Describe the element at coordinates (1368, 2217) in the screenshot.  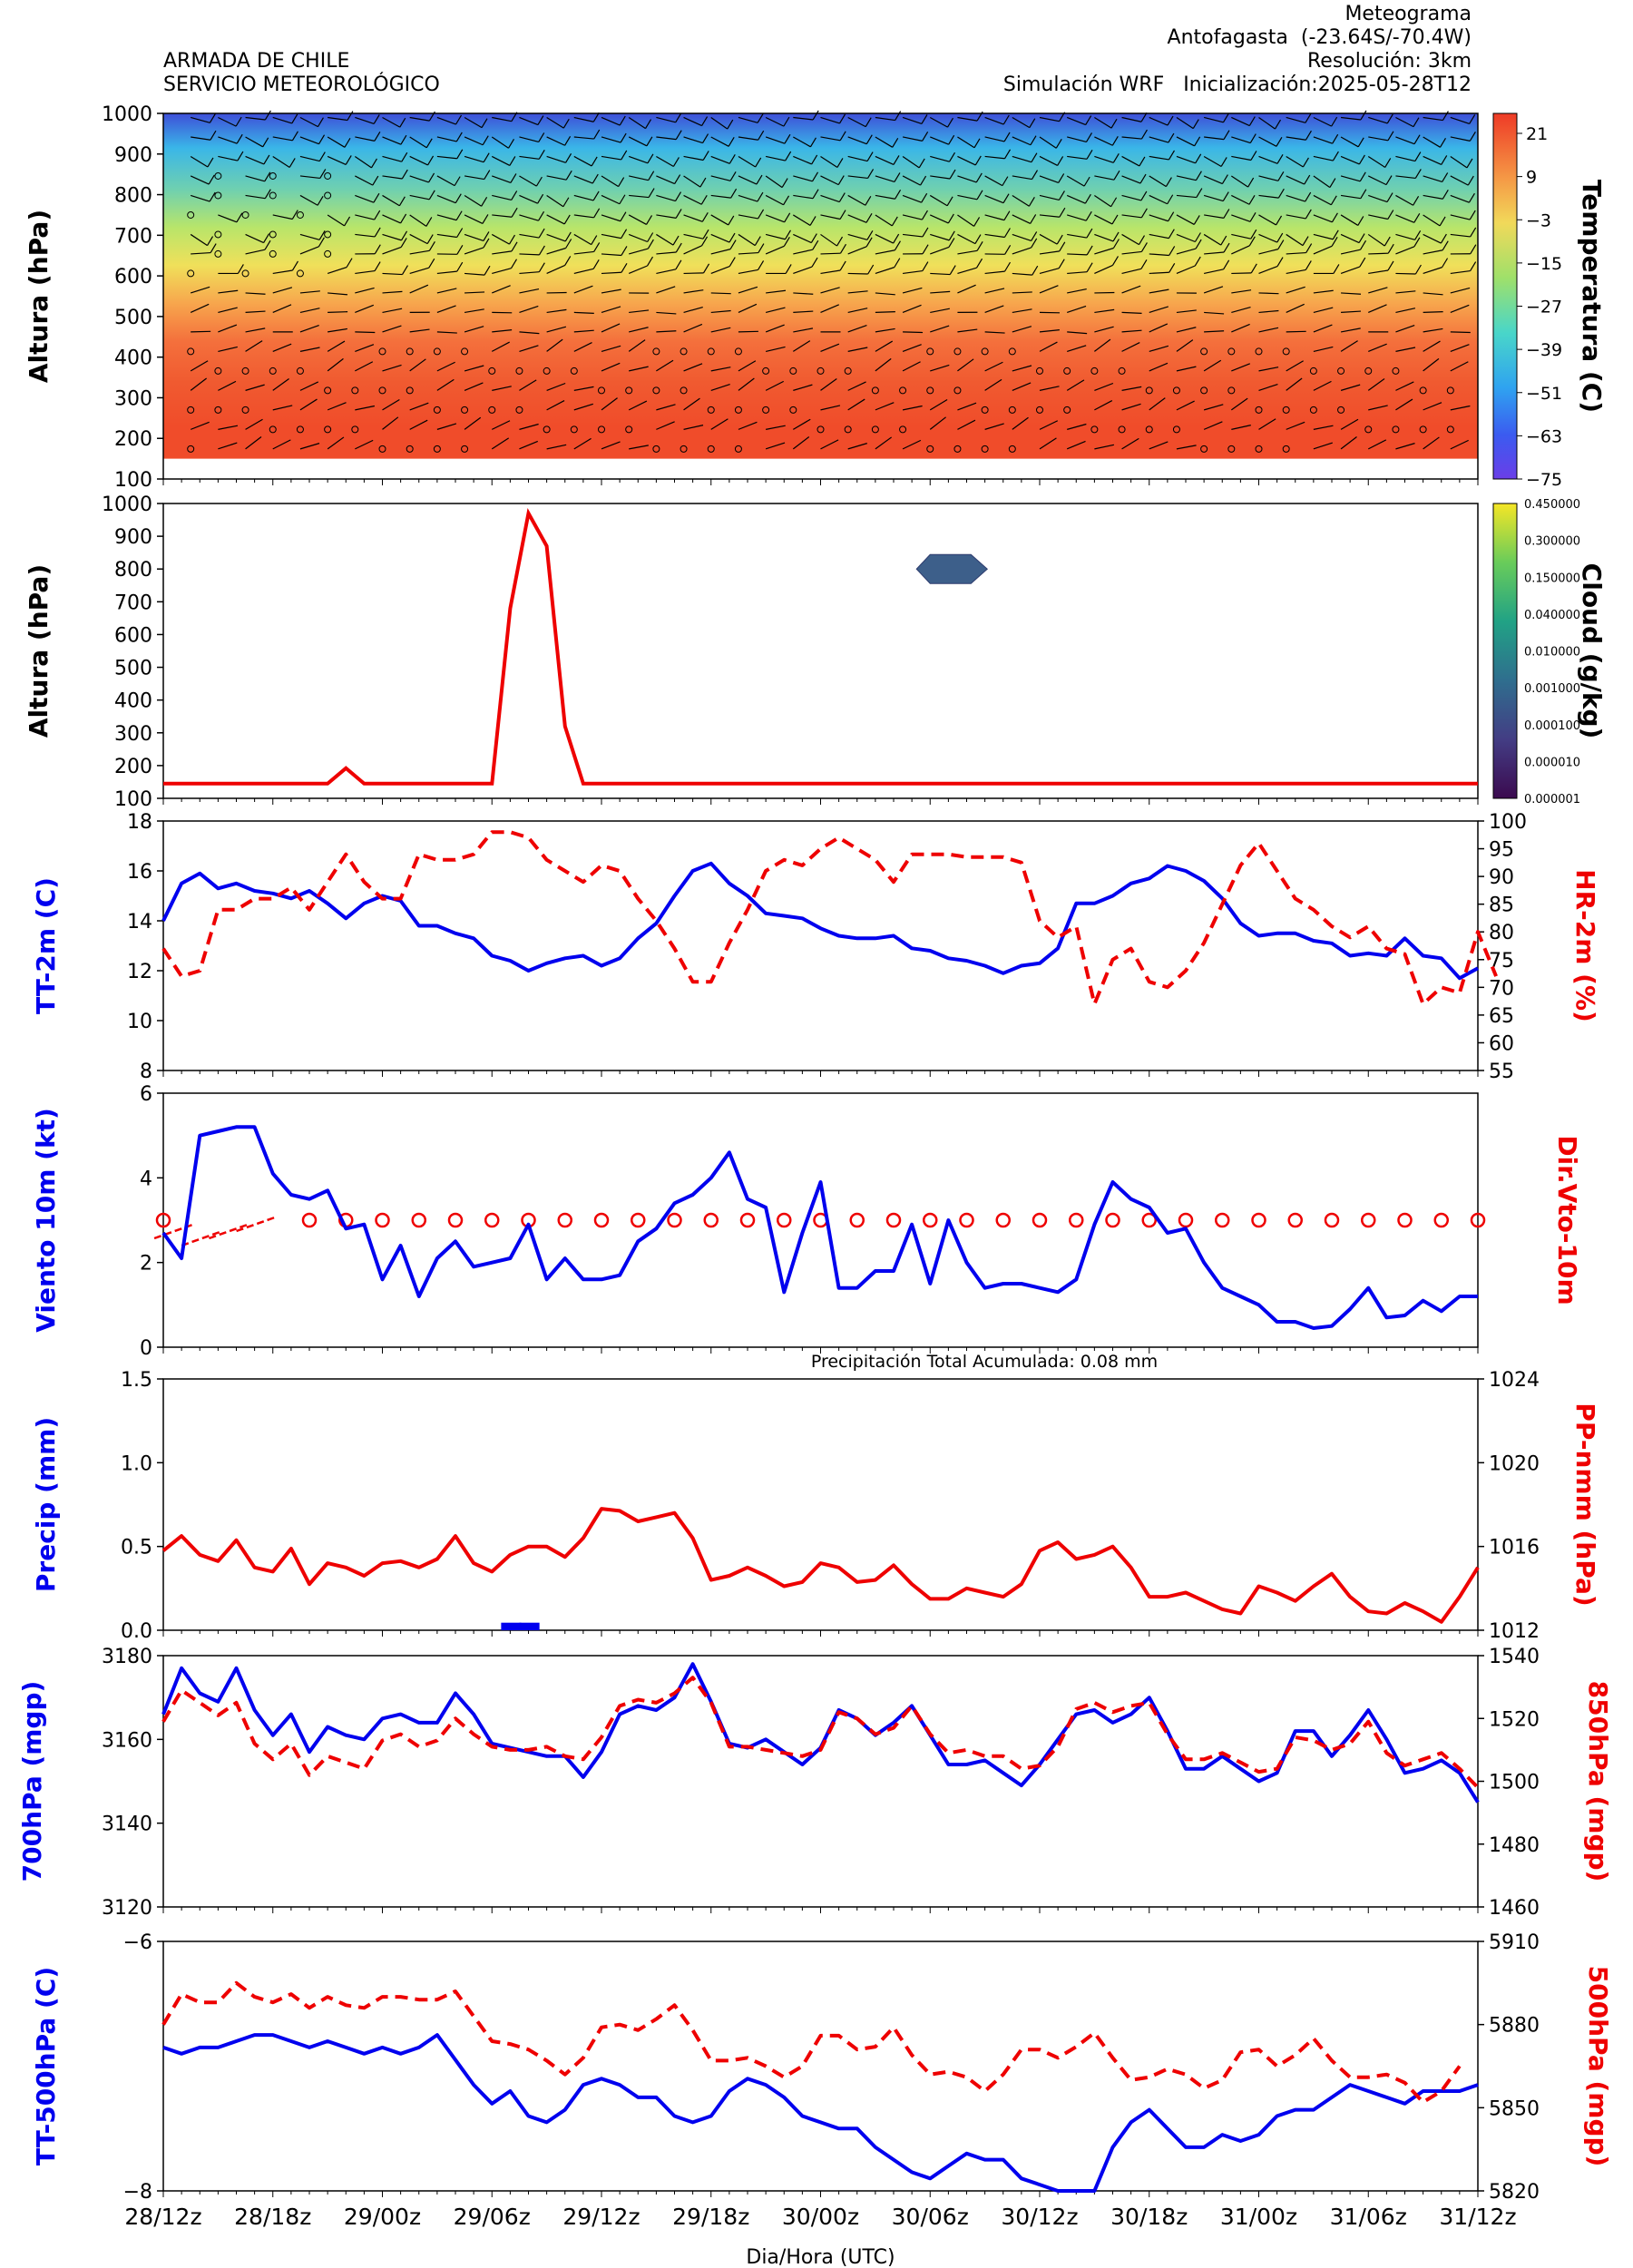
I see `x-tick-label: 31/06z` at that location.